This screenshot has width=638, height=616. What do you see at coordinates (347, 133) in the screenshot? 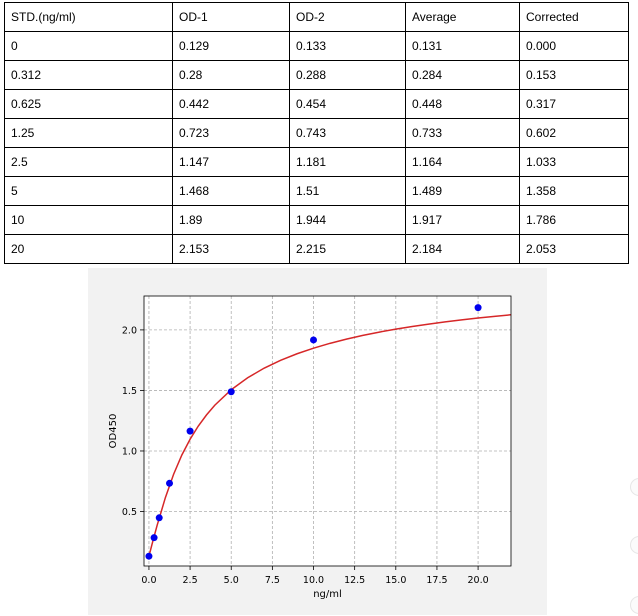
I see `table-cell: 0.743` at bounding box center [347, 133].